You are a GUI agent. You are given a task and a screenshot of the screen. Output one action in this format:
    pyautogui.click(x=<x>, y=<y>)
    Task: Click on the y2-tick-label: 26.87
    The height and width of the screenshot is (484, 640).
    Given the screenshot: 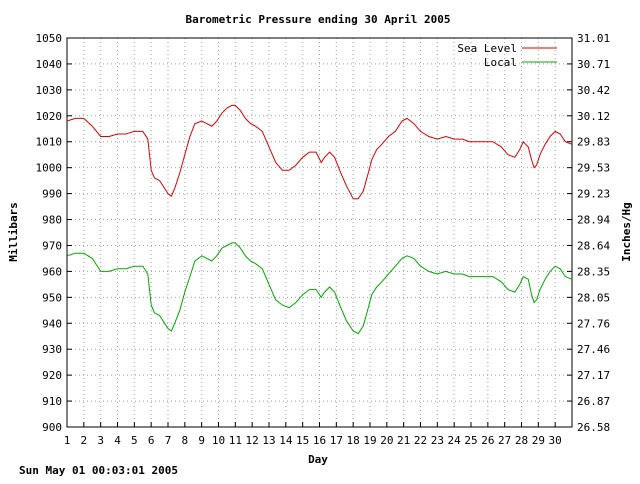 What is the action you would take?
    pyautogui.click(x=593, y=401)
    